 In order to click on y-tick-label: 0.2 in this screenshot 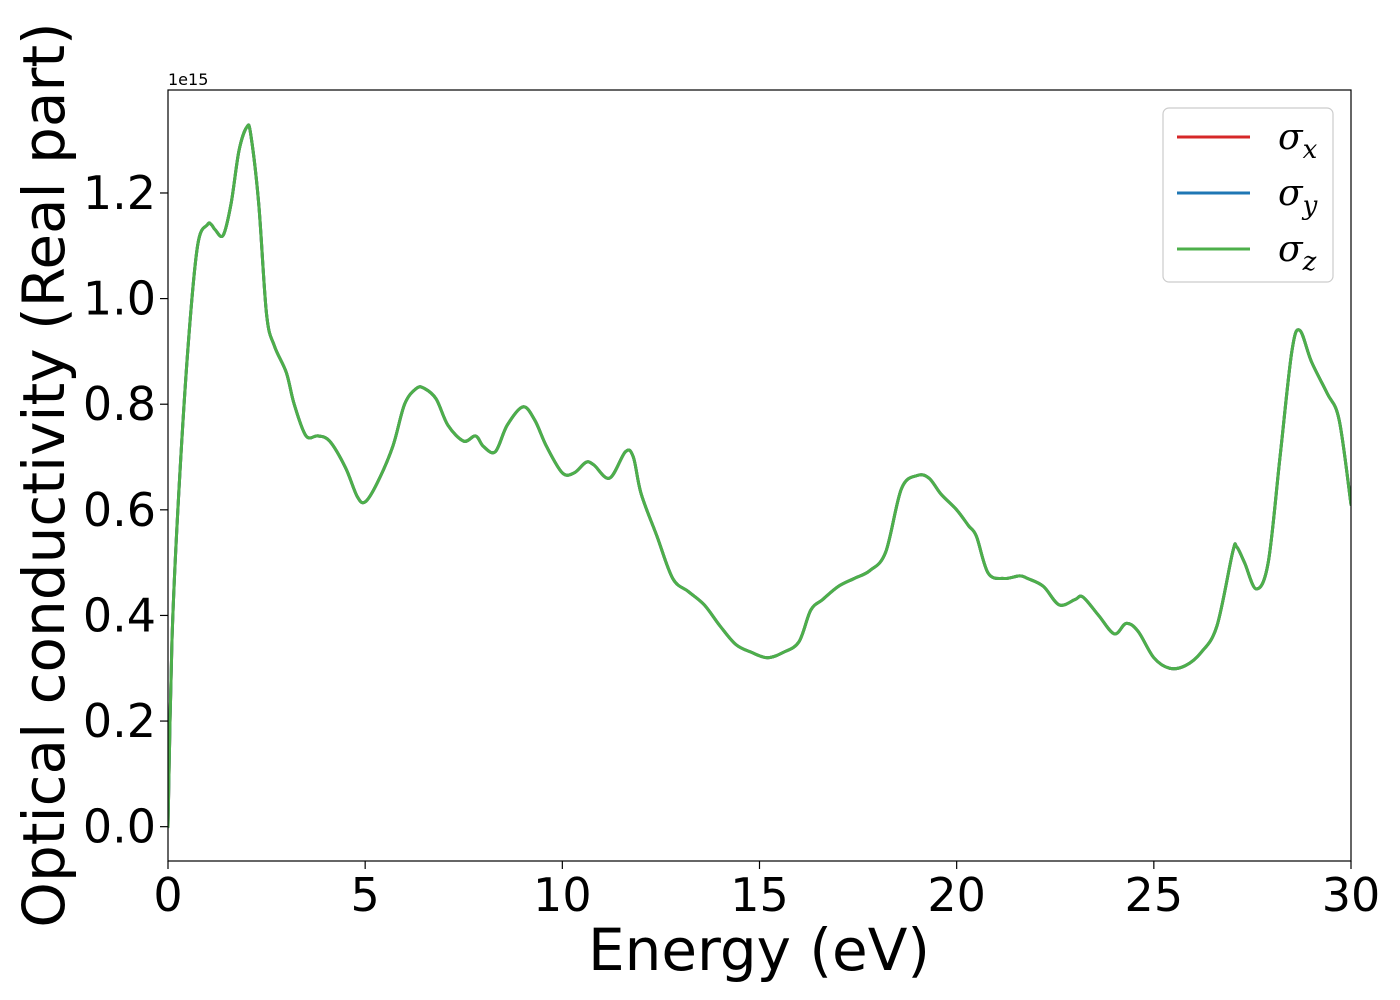, I will do `click(119, 721)`.